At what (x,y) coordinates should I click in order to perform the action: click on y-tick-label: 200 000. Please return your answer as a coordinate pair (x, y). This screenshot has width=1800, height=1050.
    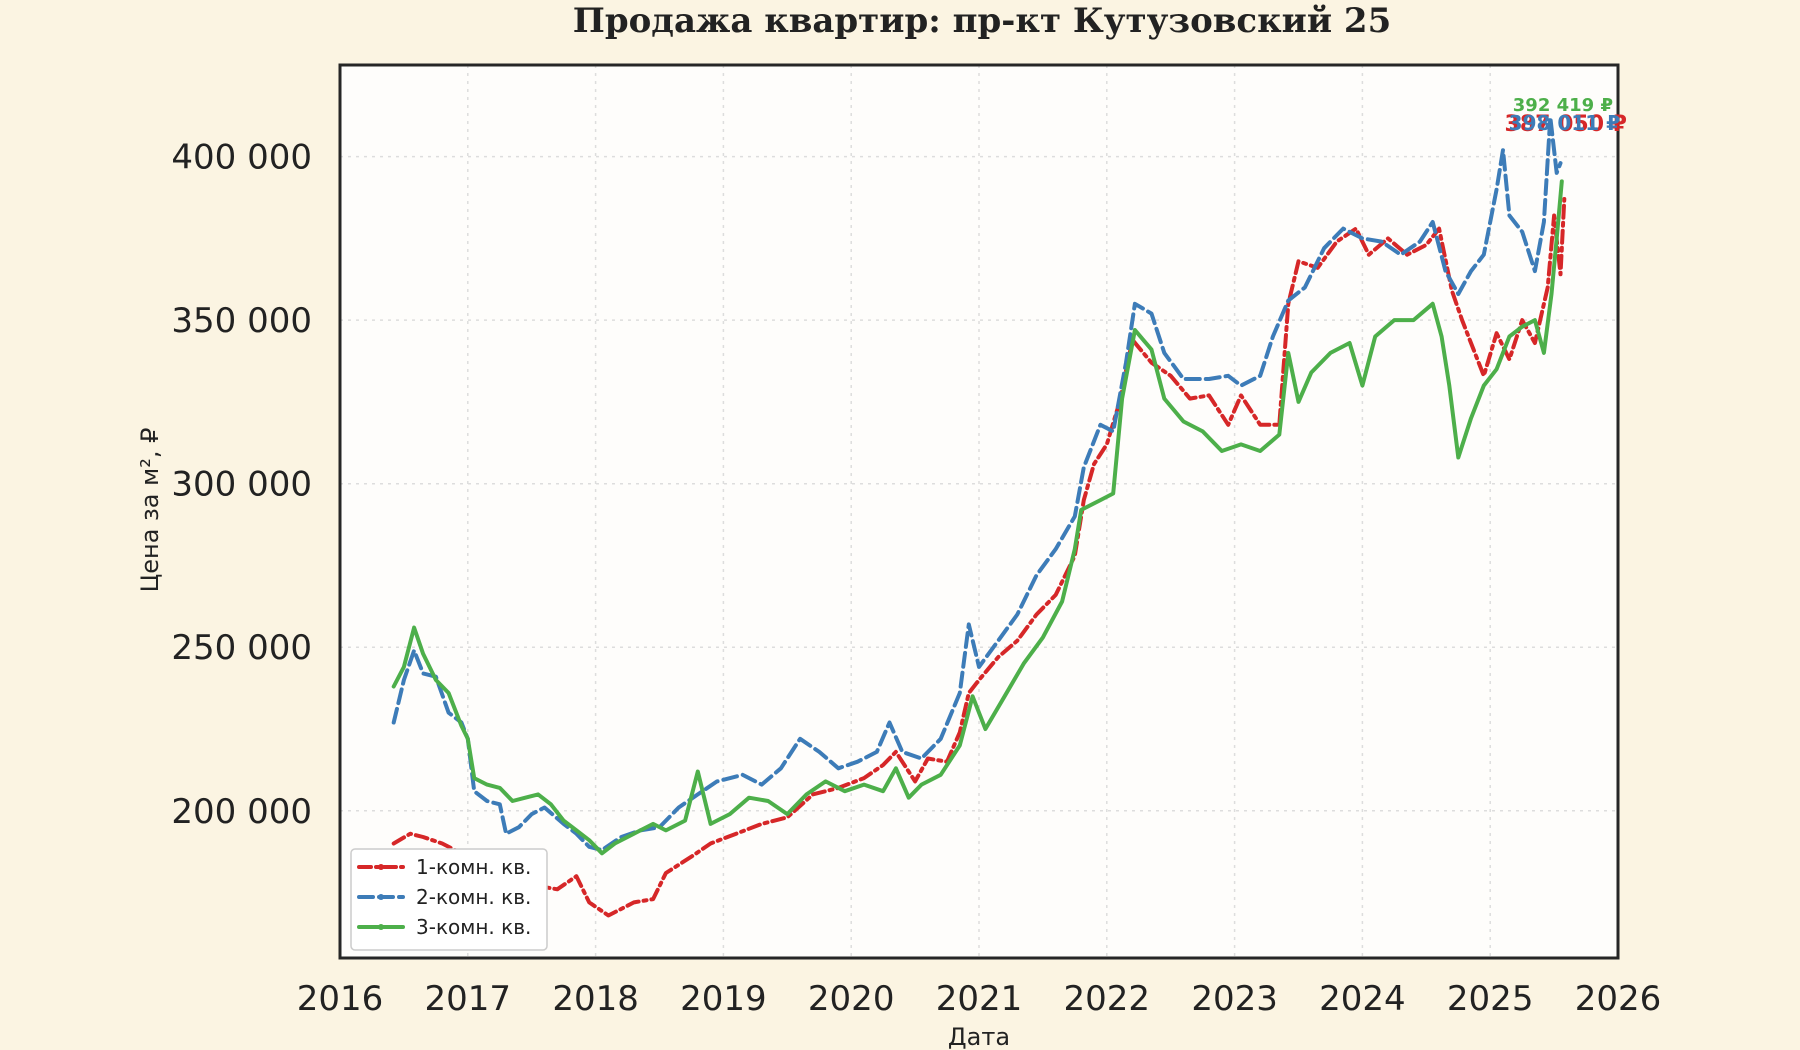
    Looking at the image, I should click on (241, 812).